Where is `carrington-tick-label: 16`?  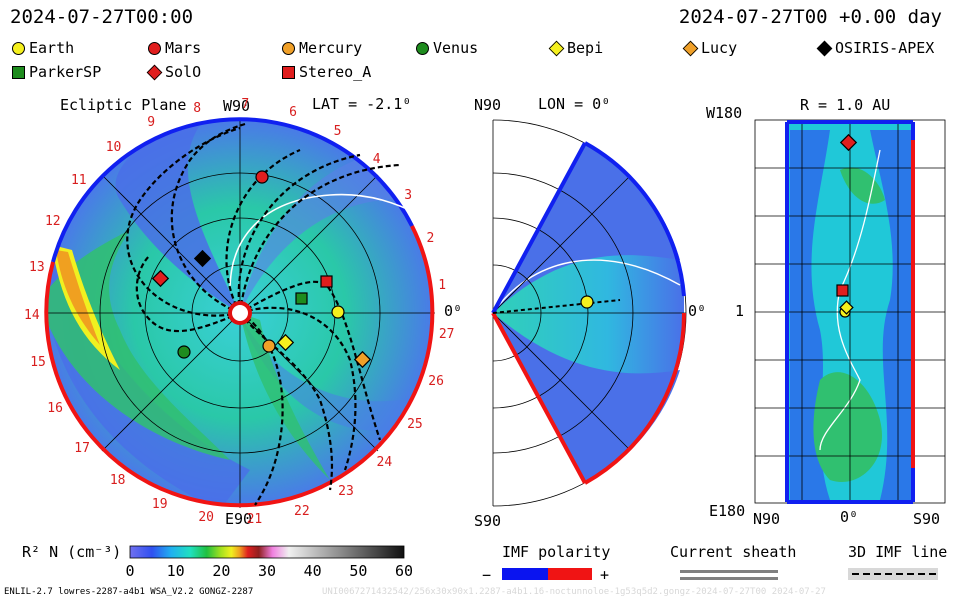 carrington-tick-label: 16 is located at coordinates (55, 408).